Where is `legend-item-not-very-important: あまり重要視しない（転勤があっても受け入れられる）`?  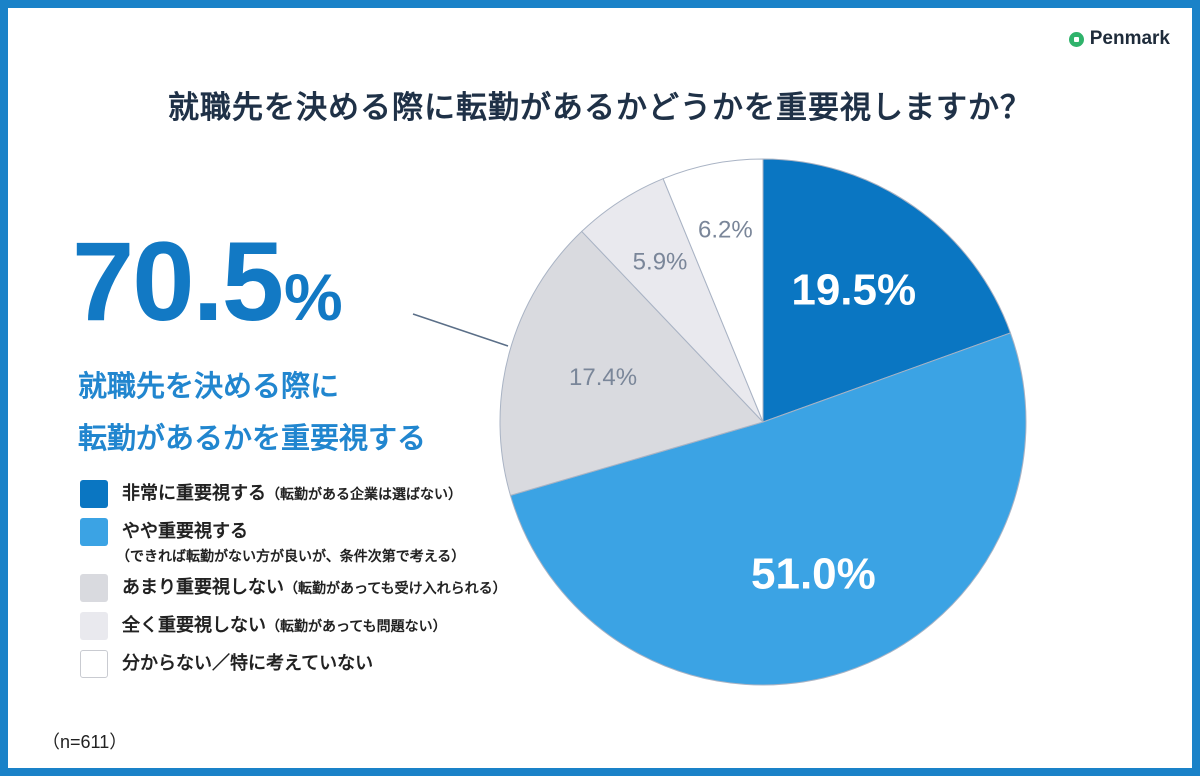
legend-item-not-very-important: あまり重要視しない（転勤があっても受け入れられる） is located at coordinates (293, 588).